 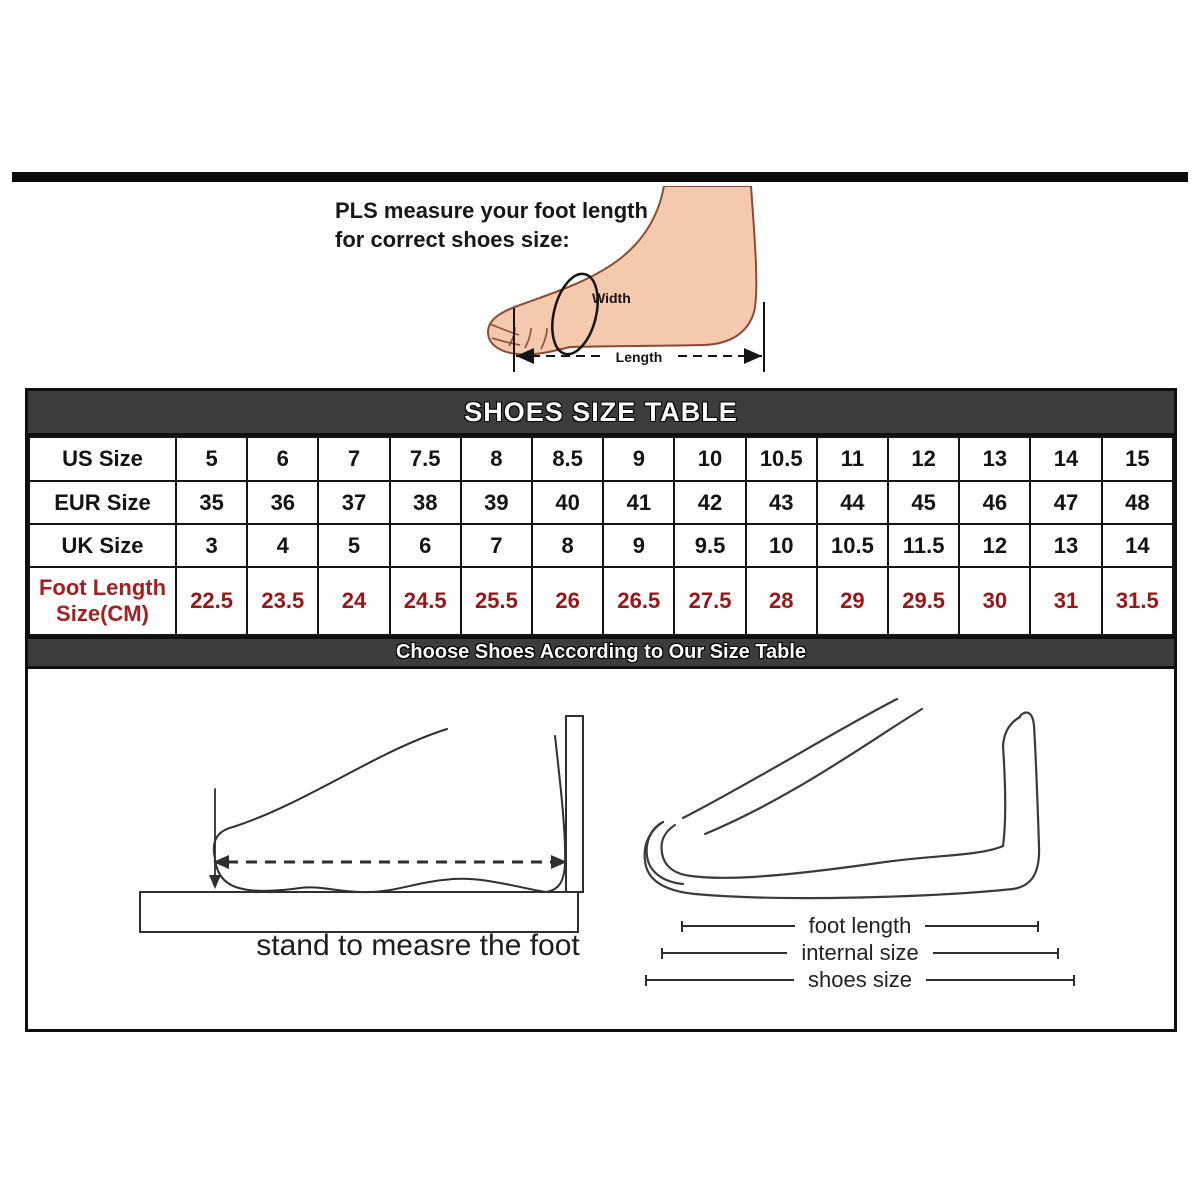 I want to click on measure-row-internal-size: internal size, so click(x=860, y=952).